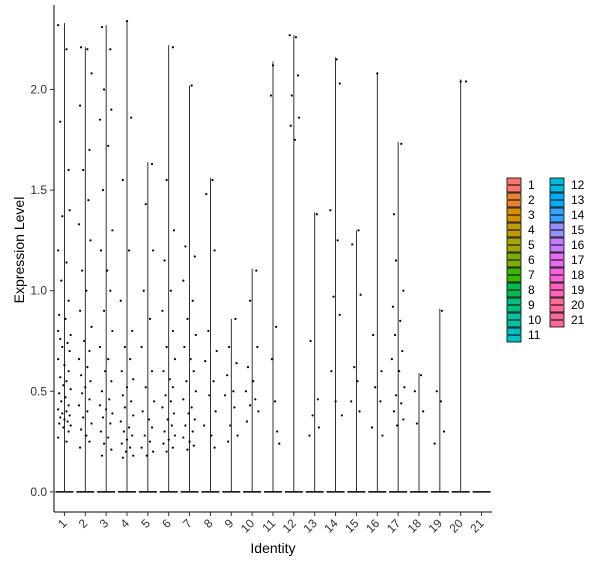  I want to click on legend-label-9: 9, so click(531, 305).